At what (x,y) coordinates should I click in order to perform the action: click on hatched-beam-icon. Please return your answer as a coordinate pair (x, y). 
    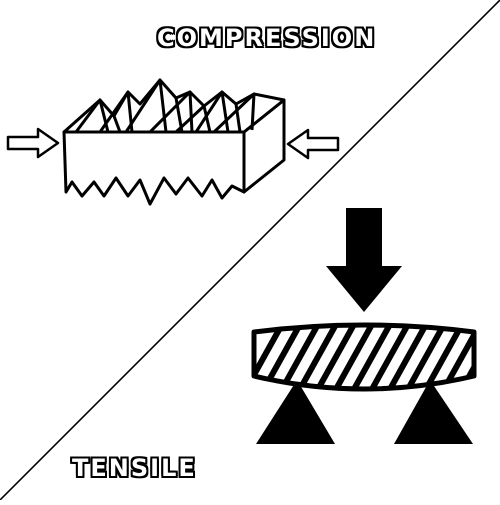
    Looking at the image, I should click on (370, 355).